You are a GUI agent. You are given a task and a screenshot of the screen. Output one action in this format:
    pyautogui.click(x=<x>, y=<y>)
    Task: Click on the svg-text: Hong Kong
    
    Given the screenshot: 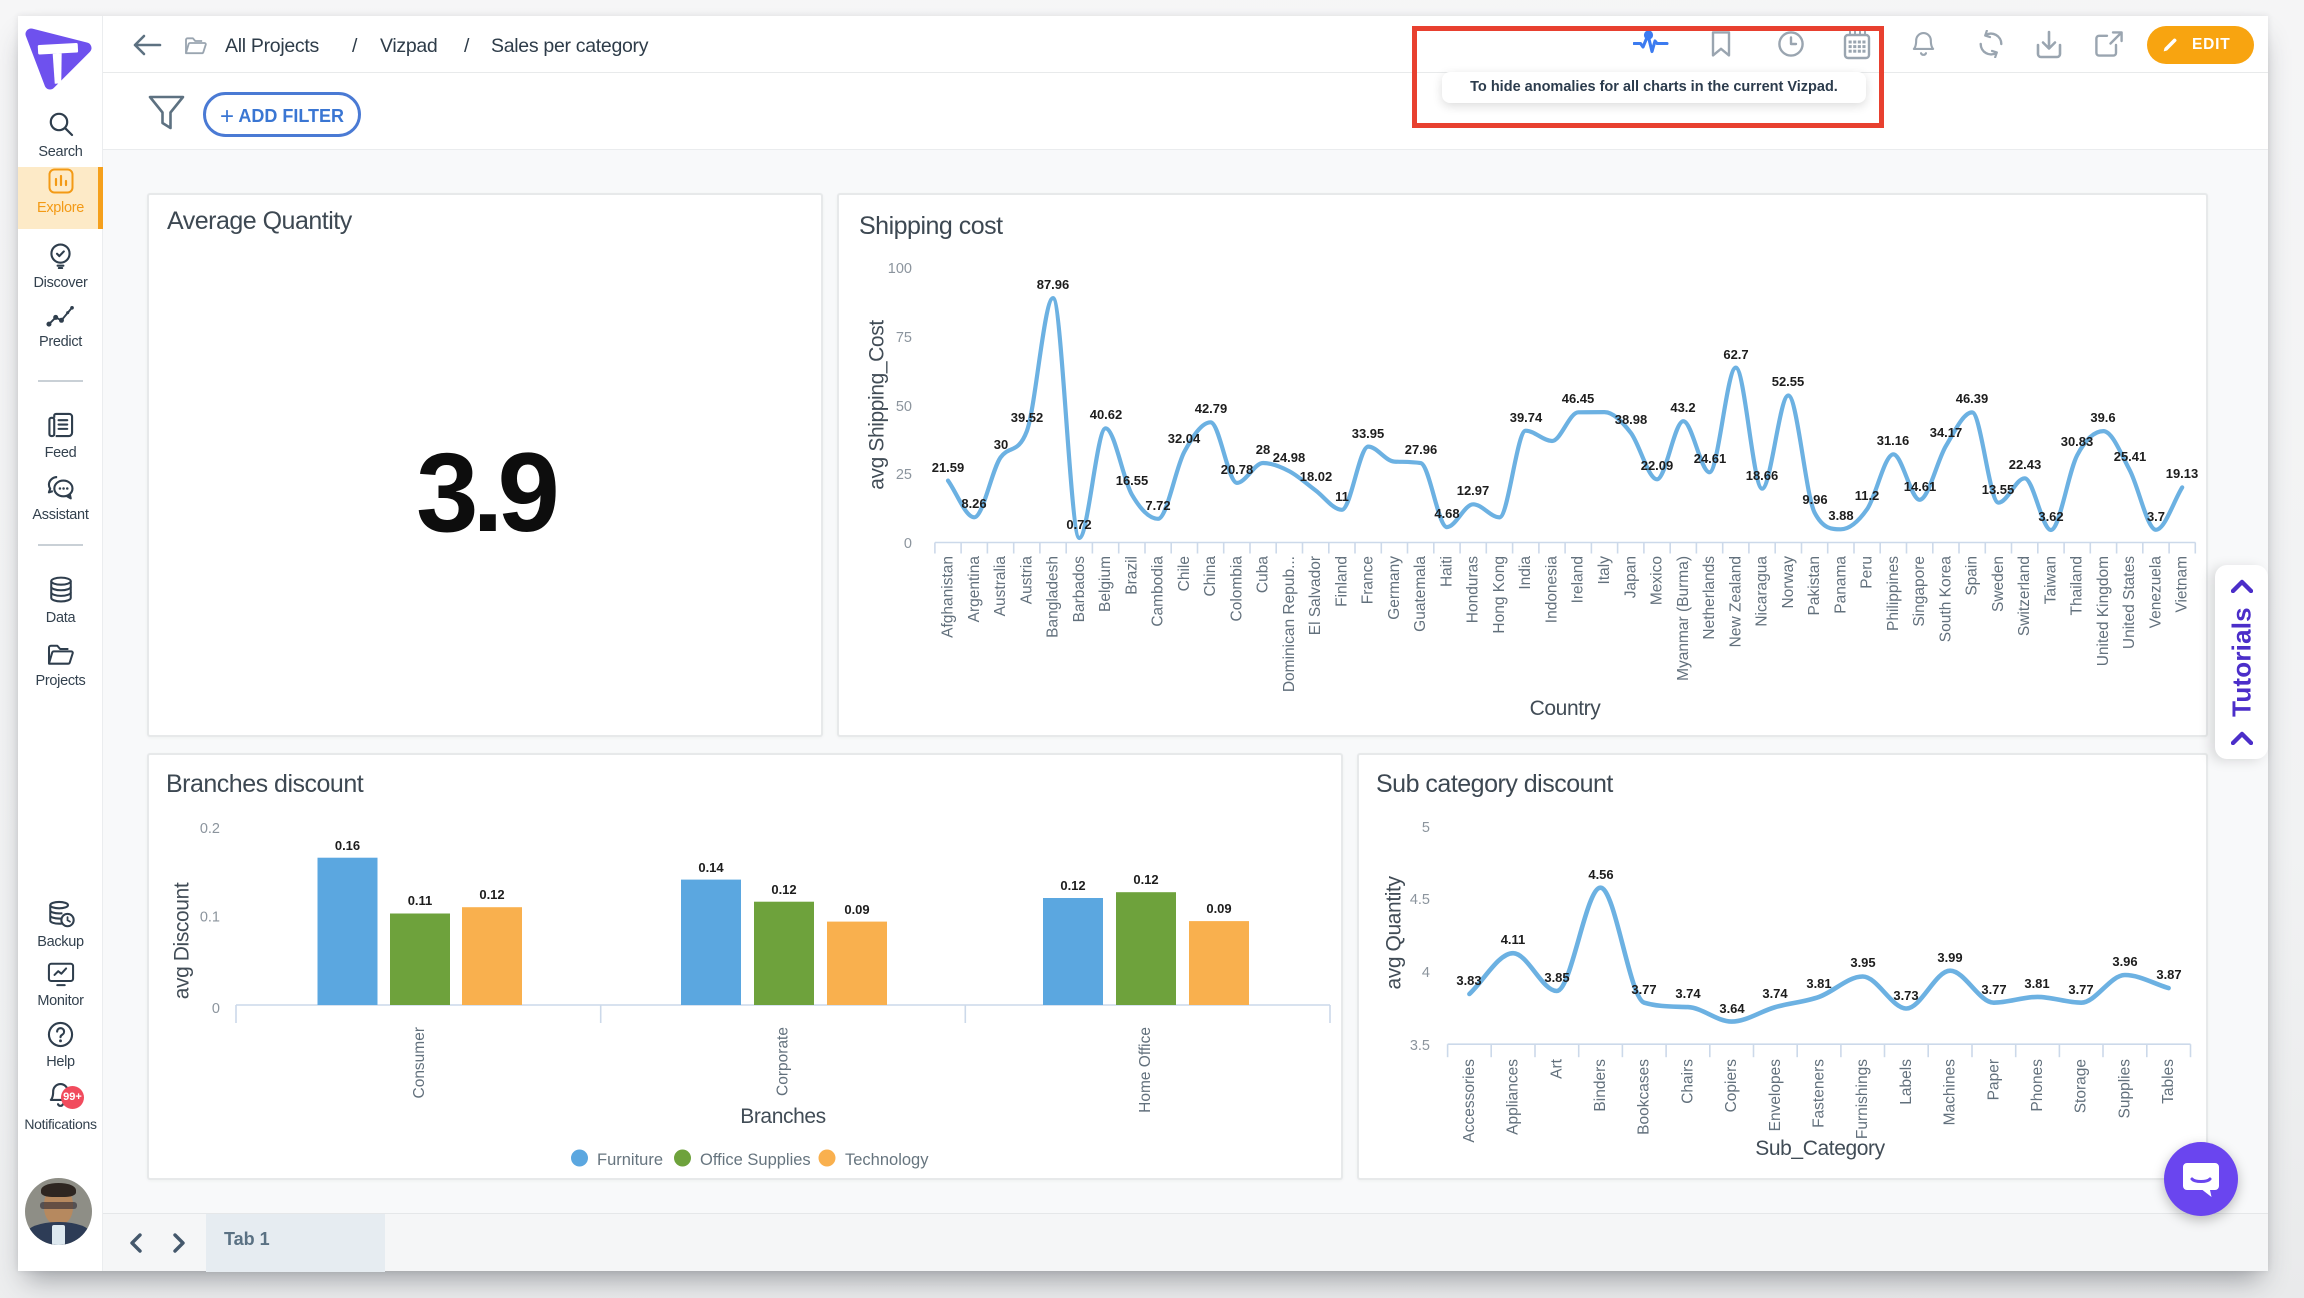 What is the action you would take?
    pyautogui.click(x=1499, y=595)
    